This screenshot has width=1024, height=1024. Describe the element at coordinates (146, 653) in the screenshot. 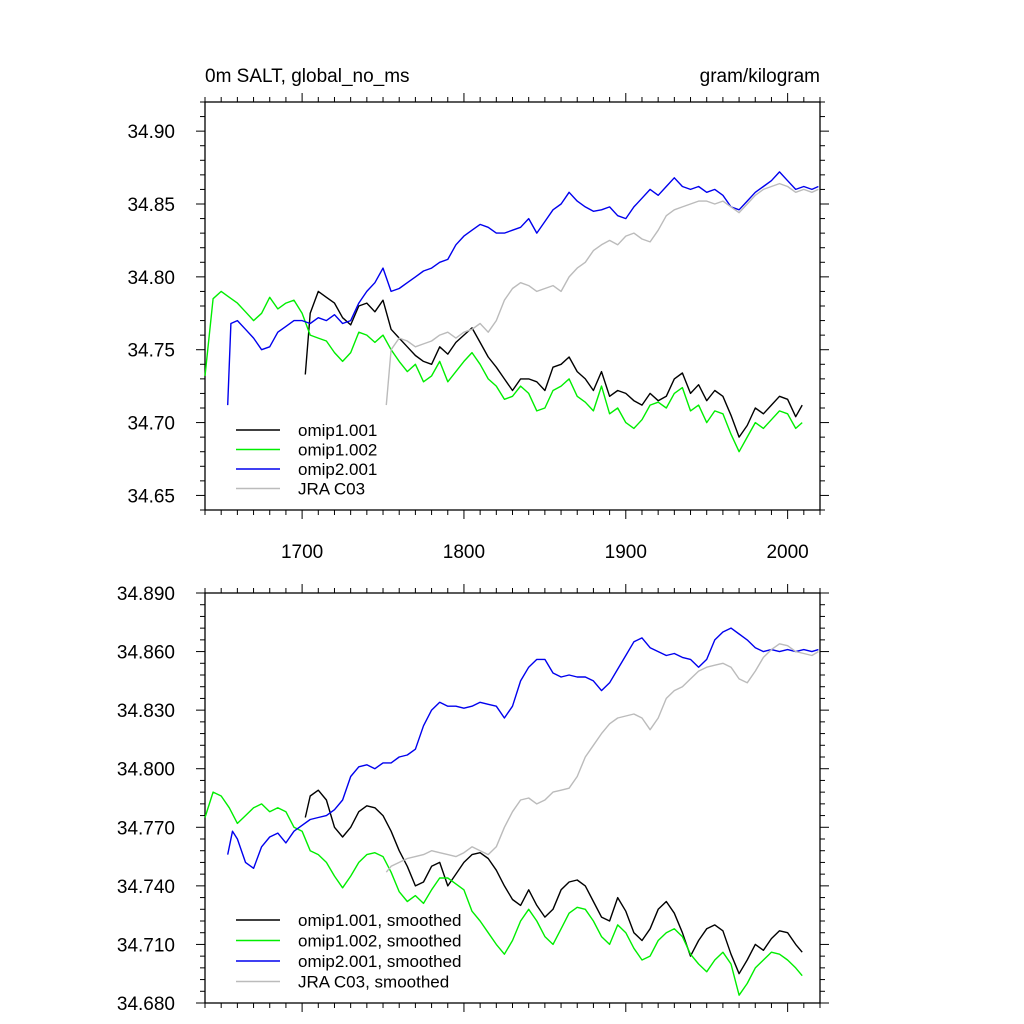

I see `bottom-ytick-label: 34.860` at that location.